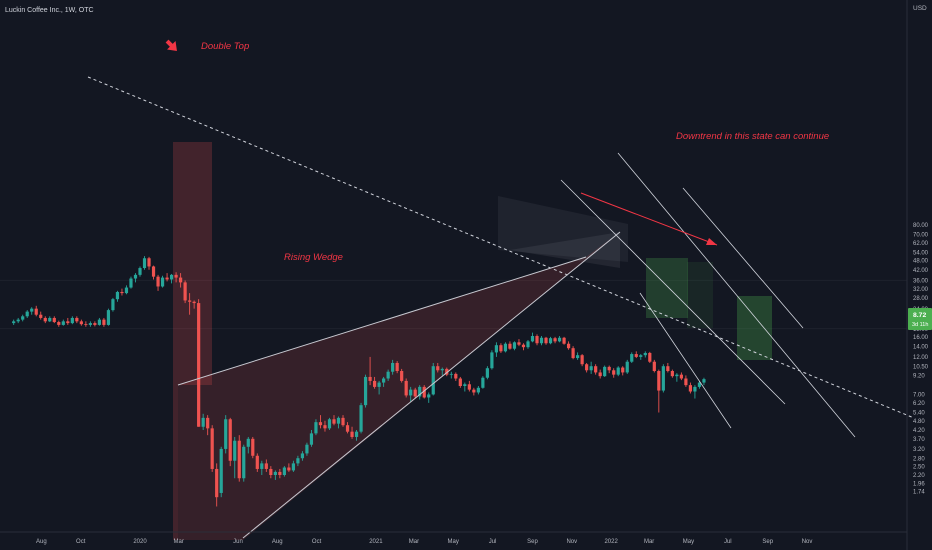  What do you see at coordinates (919, 493) in the screenshot?
I see `price-tick-label: 1.74` at bounding box center [919, 493].